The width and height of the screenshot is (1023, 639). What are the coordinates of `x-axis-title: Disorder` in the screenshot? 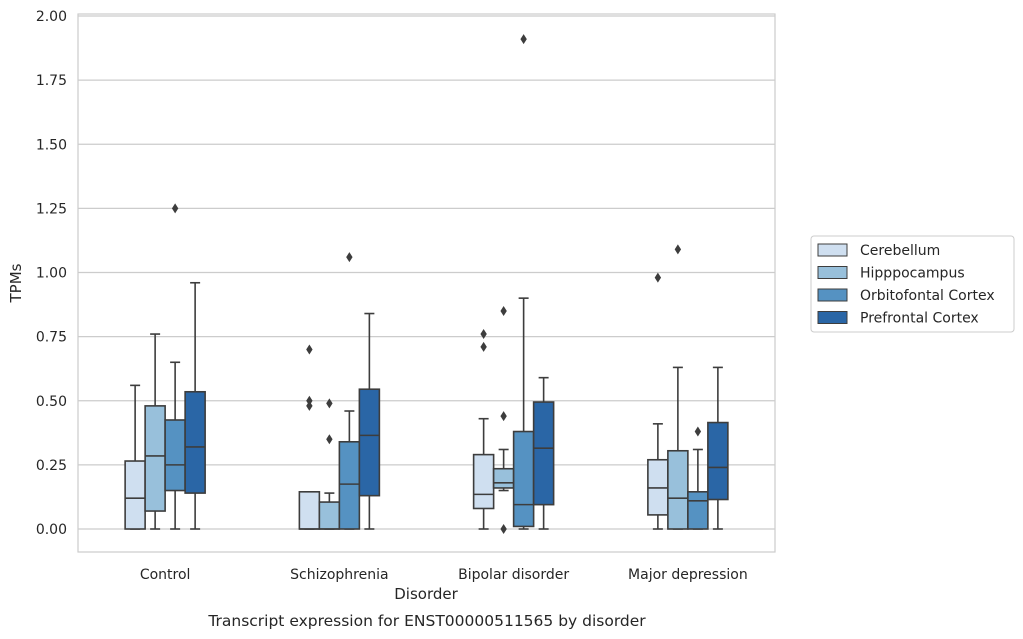 It's located at (426, 594).